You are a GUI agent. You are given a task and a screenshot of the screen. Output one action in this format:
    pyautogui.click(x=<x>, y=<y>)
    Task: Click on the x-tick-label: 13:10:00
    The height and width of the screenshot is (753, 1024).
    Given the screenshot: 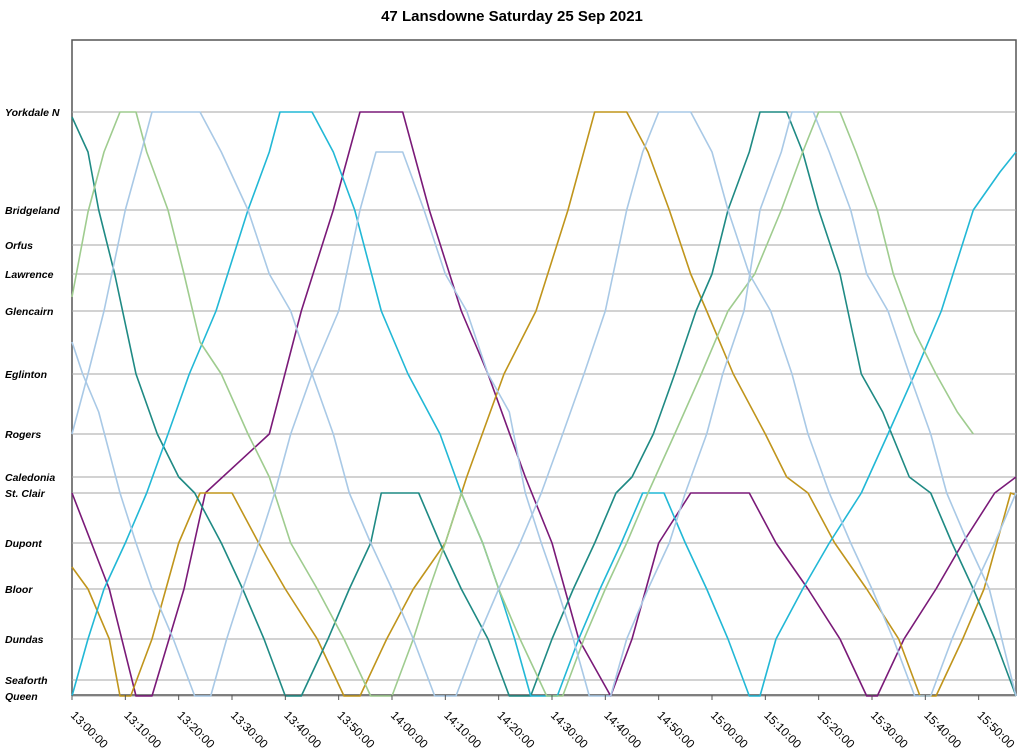 What is the action you would take?
    pyautogui.click(x=142, y=729)
    